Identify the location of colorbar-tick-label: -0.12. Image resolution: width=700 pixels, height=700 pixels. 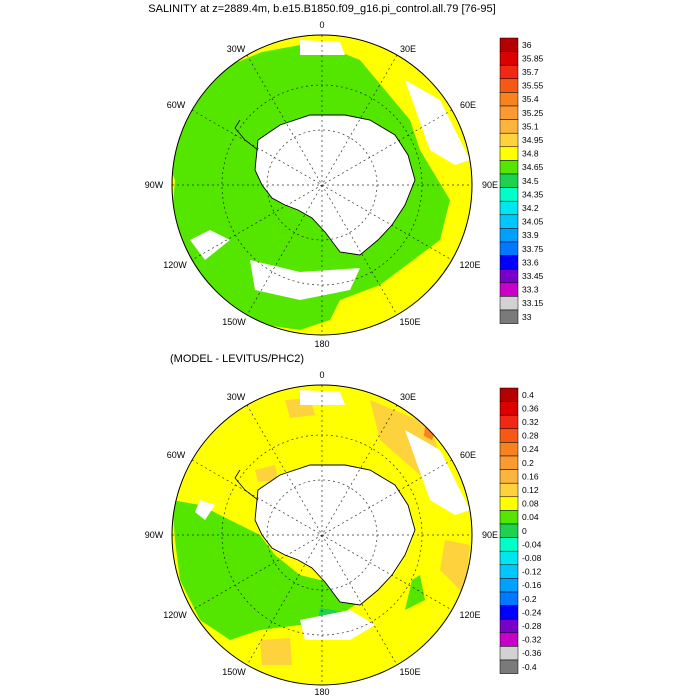
(532, 572).